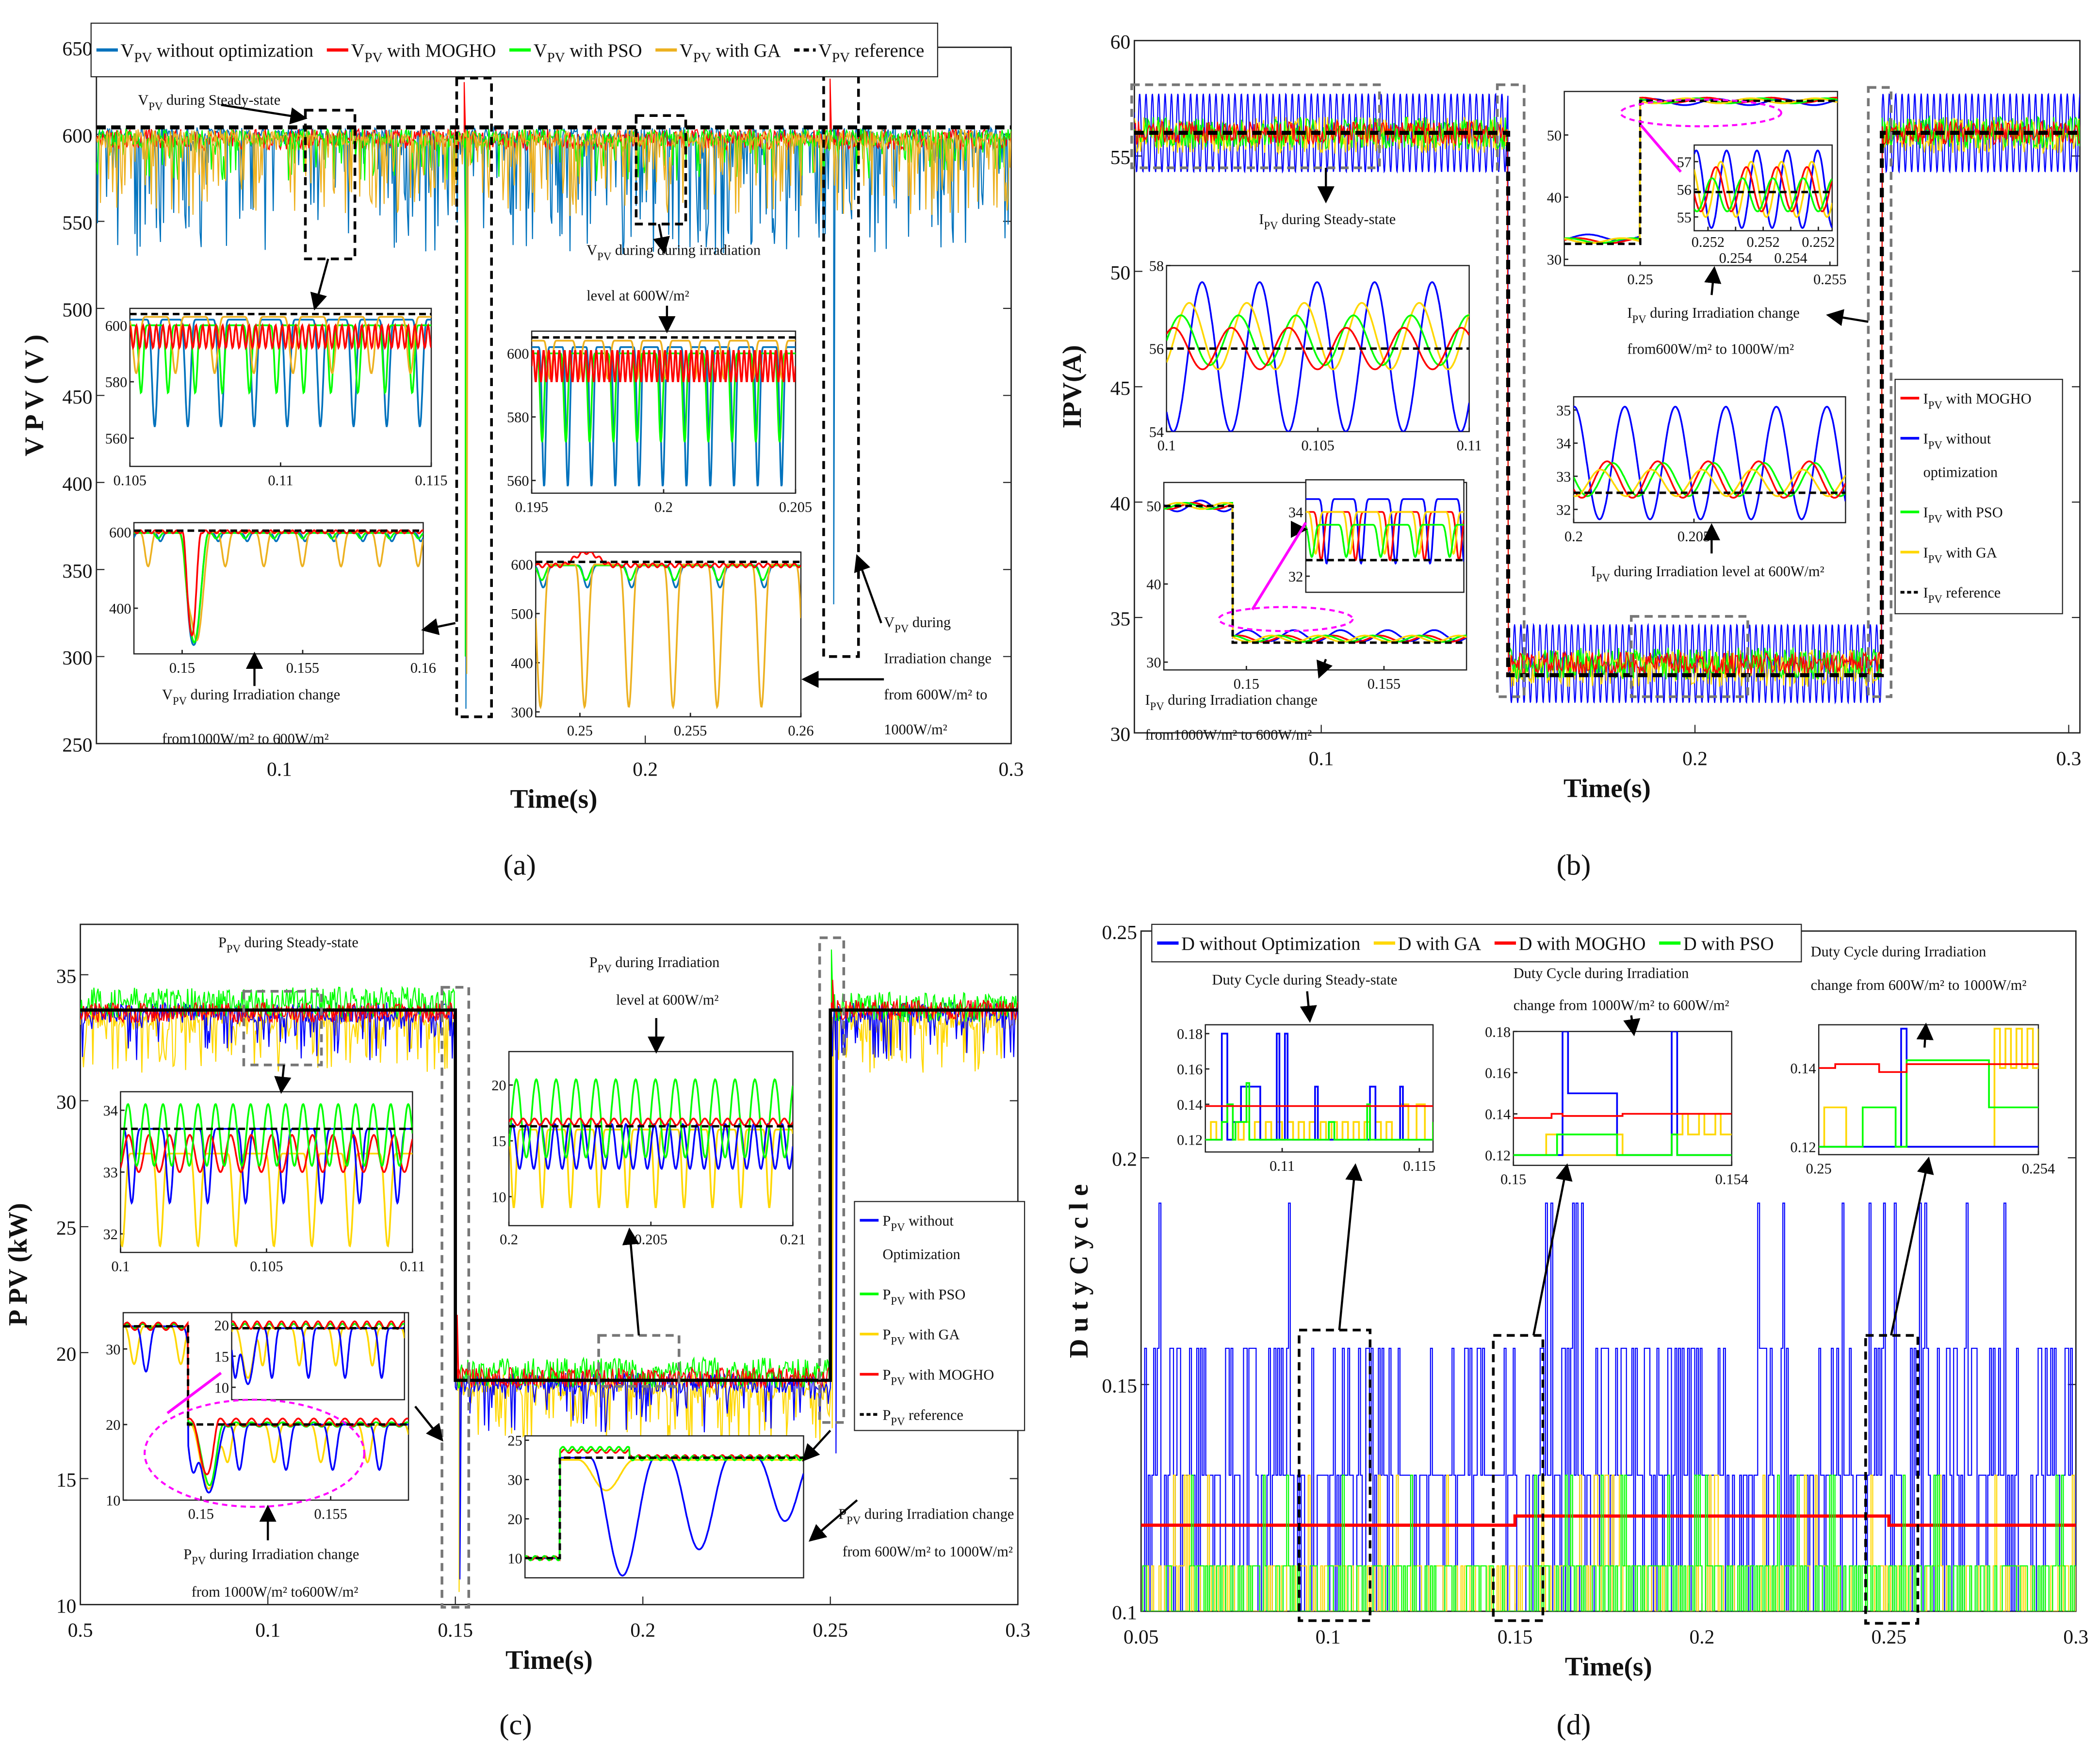  Describe the element at coordinates (1270, 944) in the screenshot. I see `legend-entry: D without Optimization` at that location.